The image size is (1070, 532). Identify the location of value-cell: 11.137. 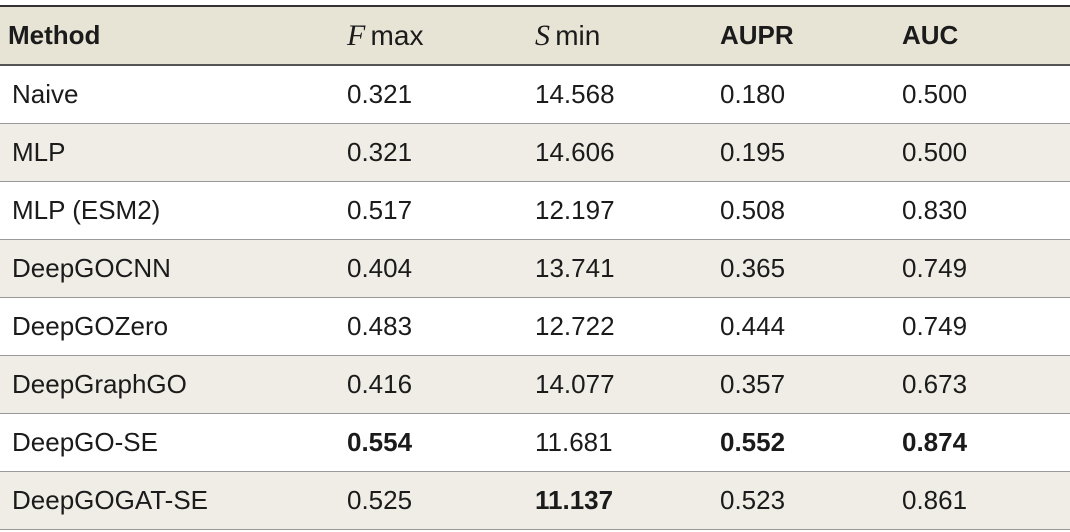
(574, 500).